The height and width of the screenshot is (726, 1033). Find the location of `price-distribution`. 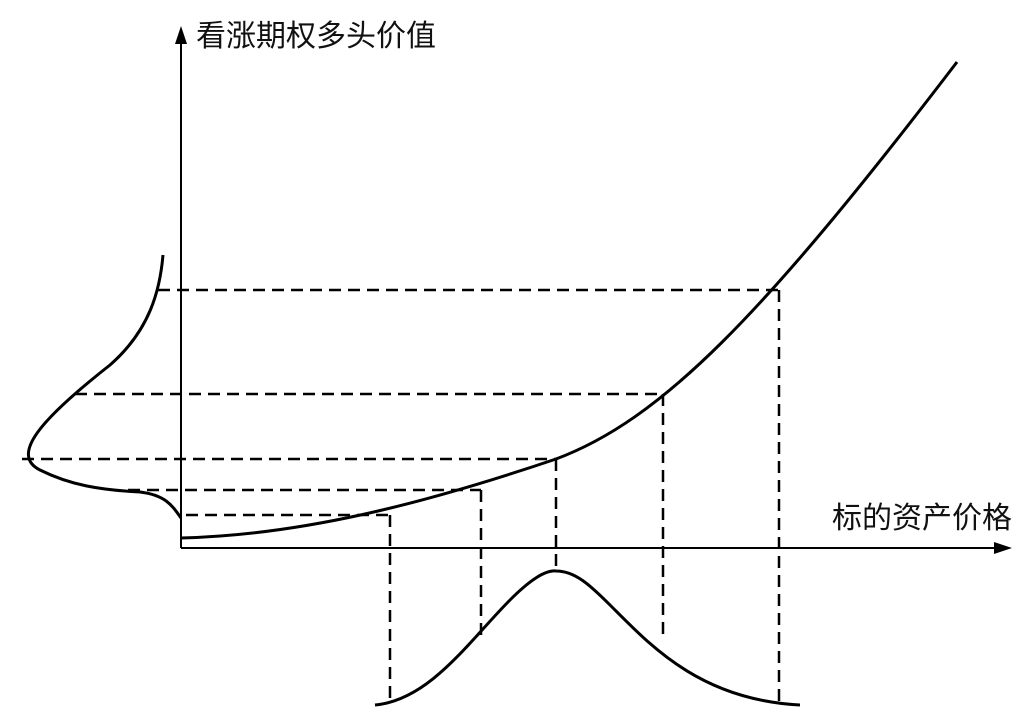

price-distribution is located at coordinates (587, 638).